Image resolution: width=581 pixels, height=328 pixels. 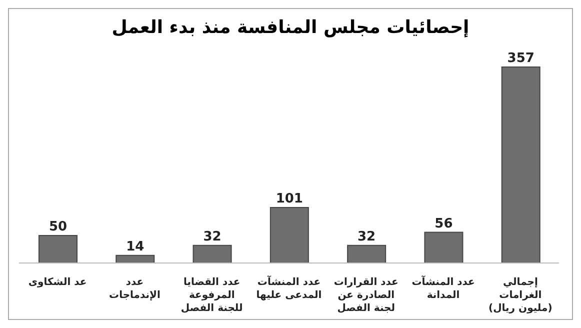 What do you see at coordinates (289, 288) in the screenshot?
I see `x-tick-label: عدد المنشآت المدعى عليها` at bounding box center [289, 288].